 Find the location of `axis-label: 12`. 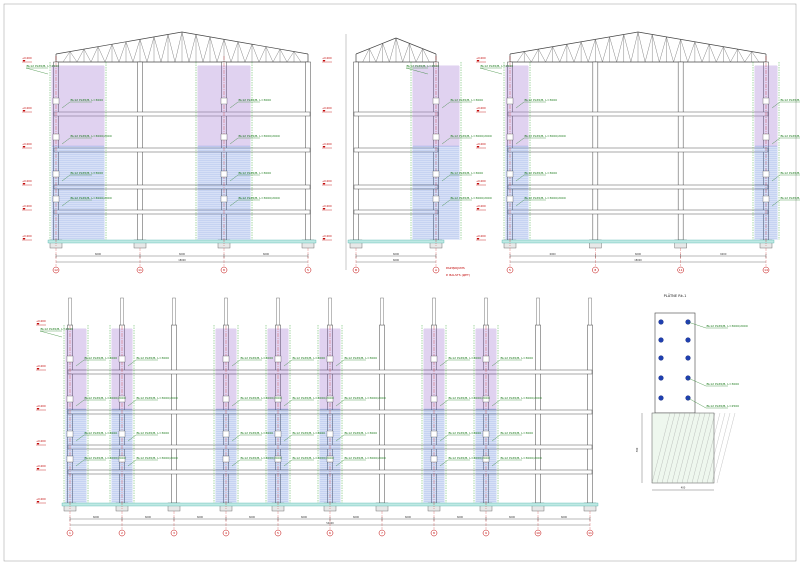

axis-label: 12 is located at coordinates (56, 270).